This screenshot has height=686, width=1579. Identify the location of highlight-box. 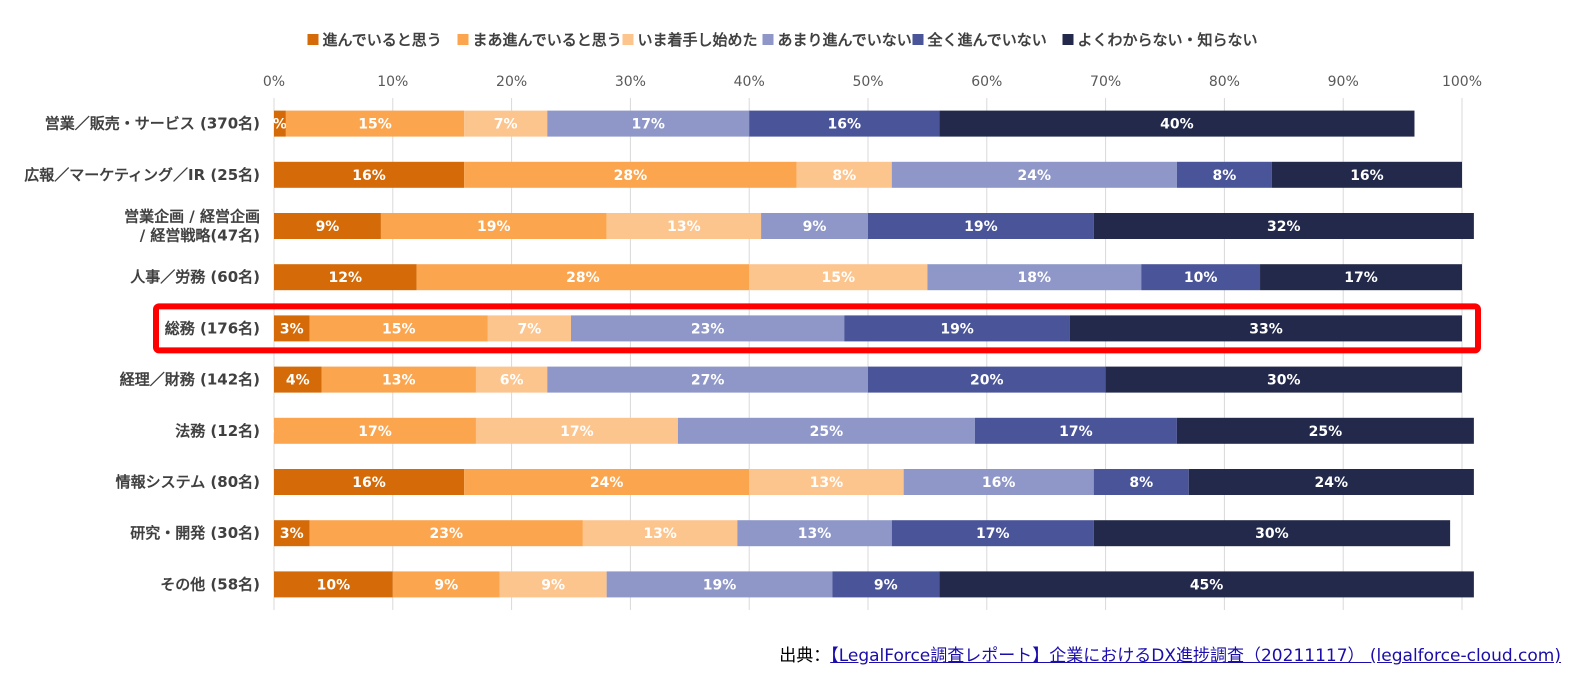
(817, 328).